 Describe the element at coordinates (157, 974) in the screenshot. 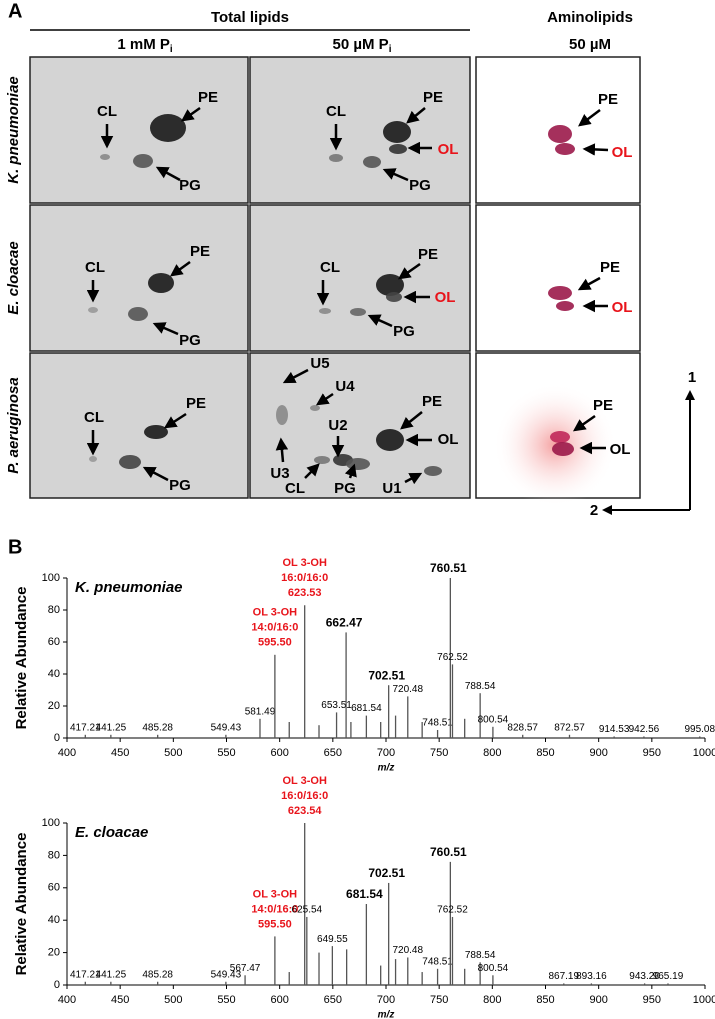

I see `peak-label: 485.28` at that location.